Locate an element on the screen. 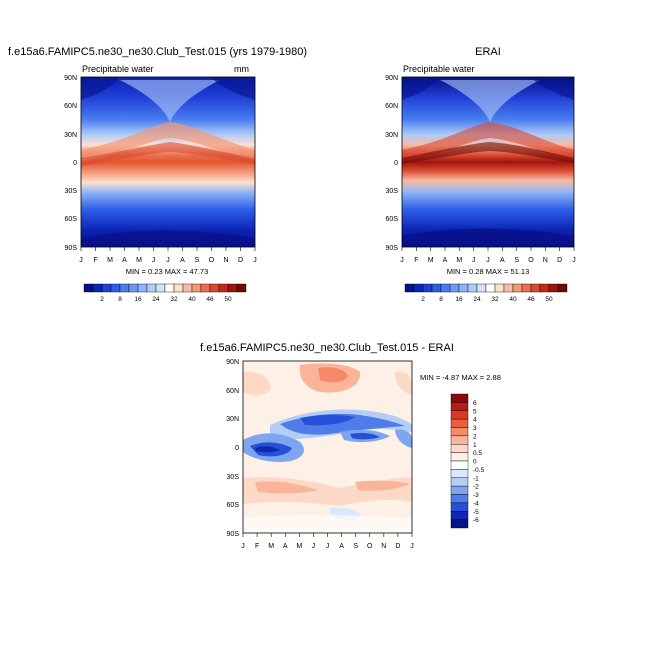  colorbar-label: -5 is located at coordinates (476, 512).